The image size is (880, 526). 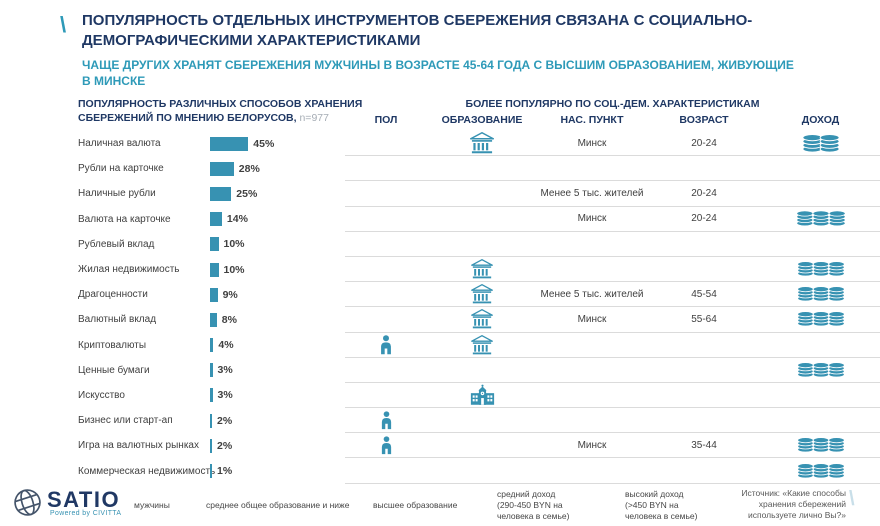 I want to click on bar-value: 14%, so click(x=237, y=219).